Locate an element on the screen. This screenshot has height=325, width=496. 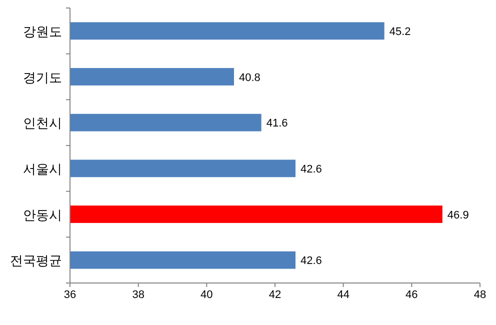
x-tick-label: 44 is located at coordinates (343, 295).